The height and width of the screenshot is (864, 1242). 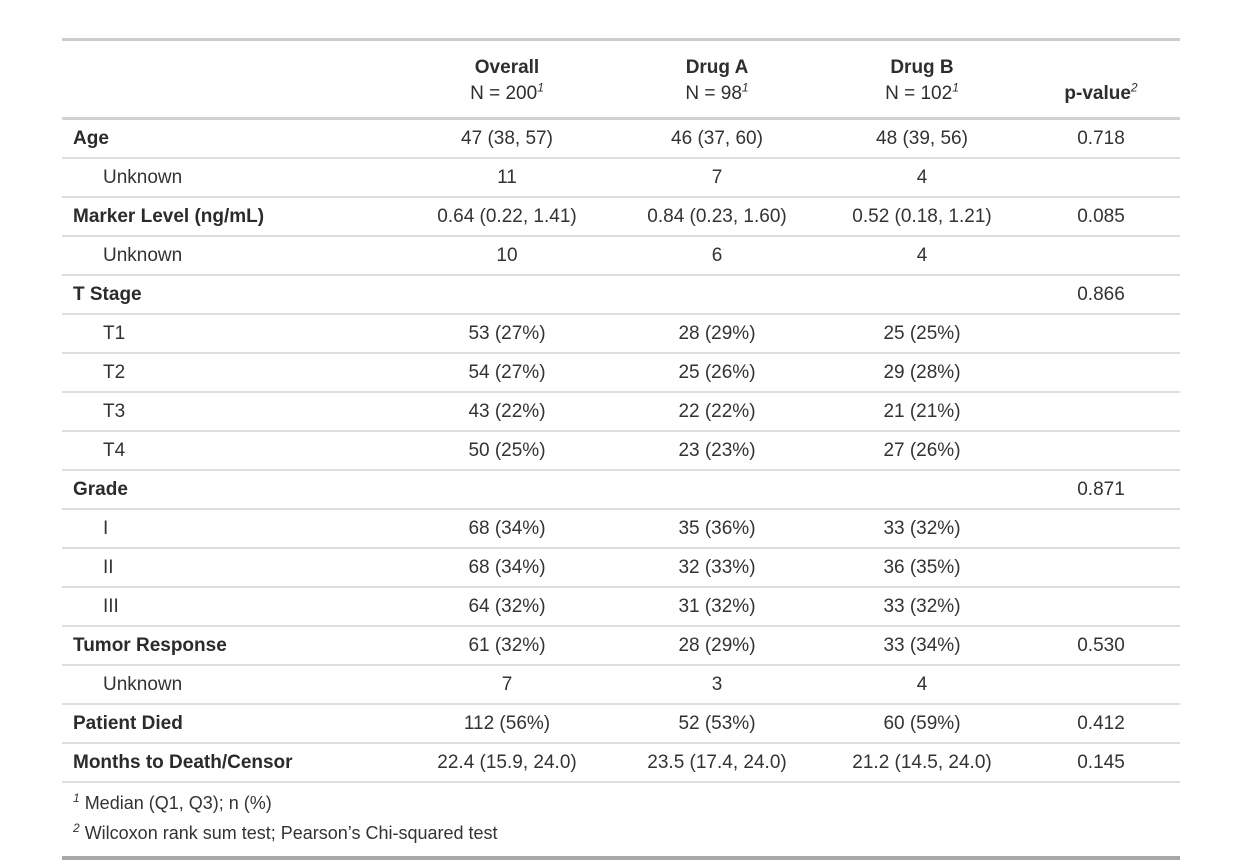 What do you see at coordinates (922, 334) in the screenshot?
I see `drug-b-cell: 25 (25%)` at bounding box center [922, 334].